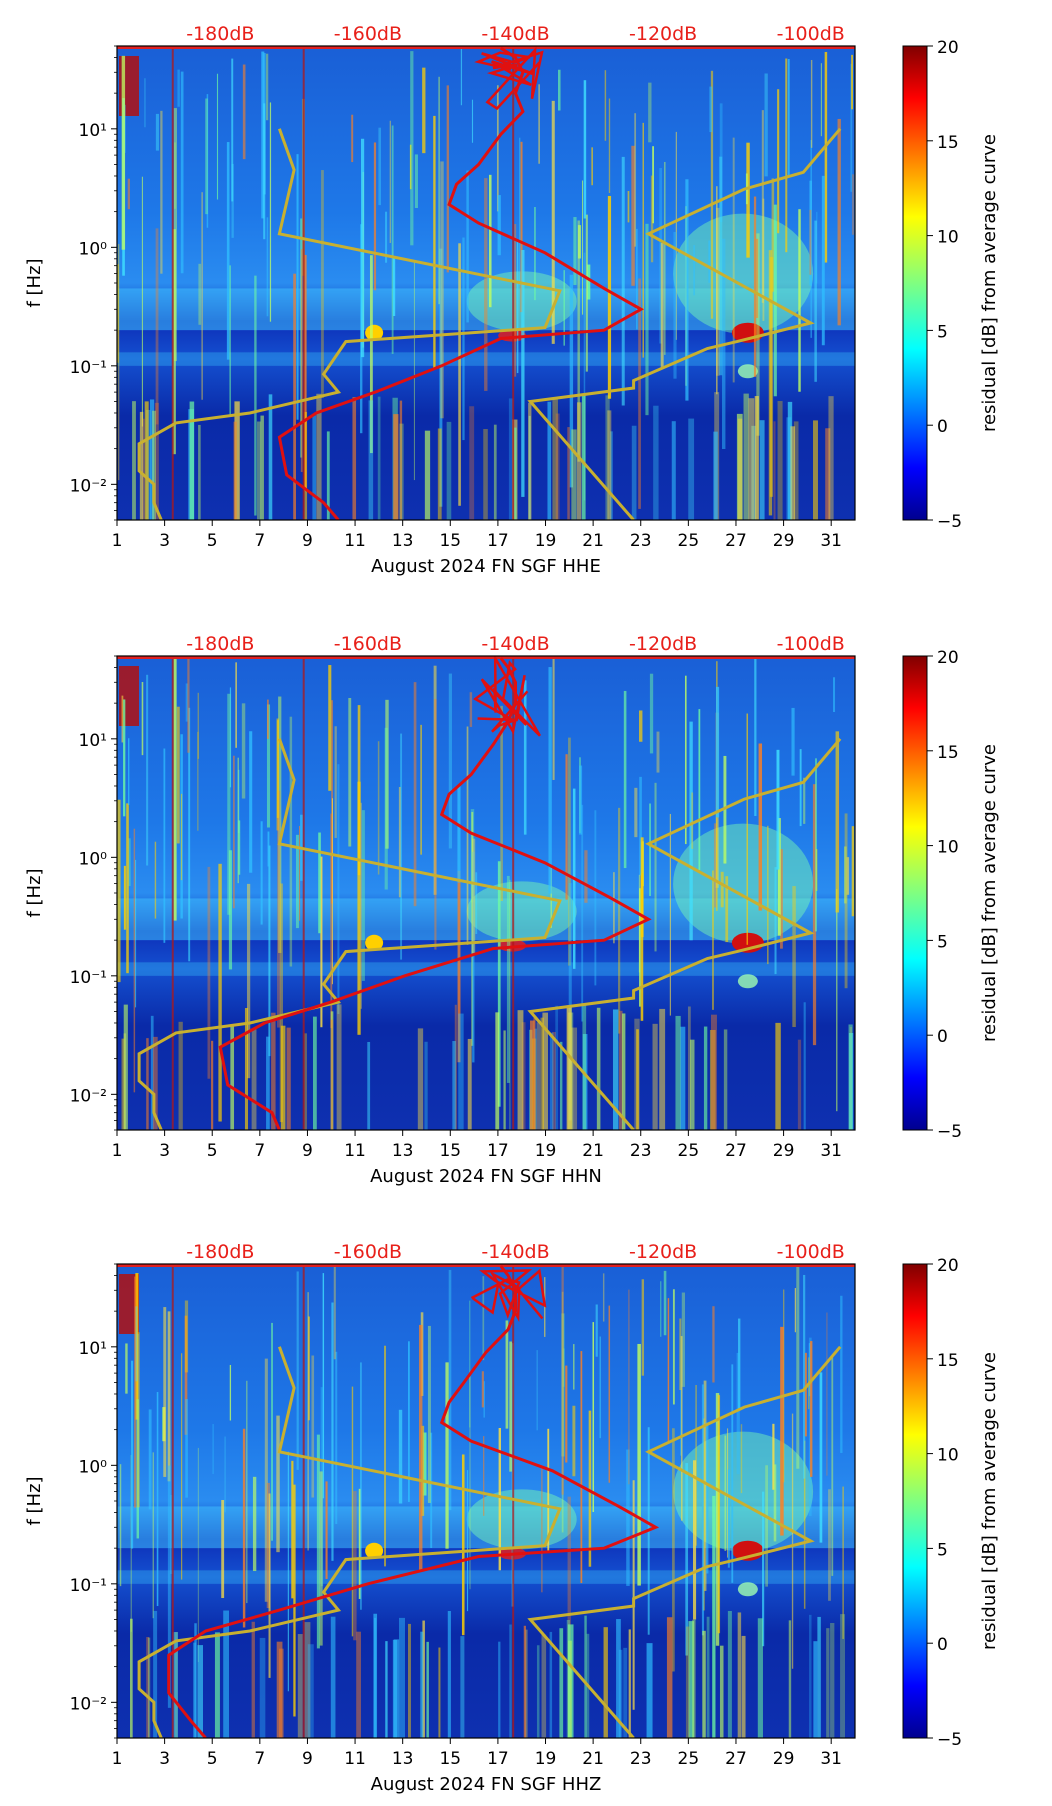 This screenshot has width=1052, height=1806. I want to click on x-axis-label: August 2024 FN SGF HHZ, so click(486, 1784).